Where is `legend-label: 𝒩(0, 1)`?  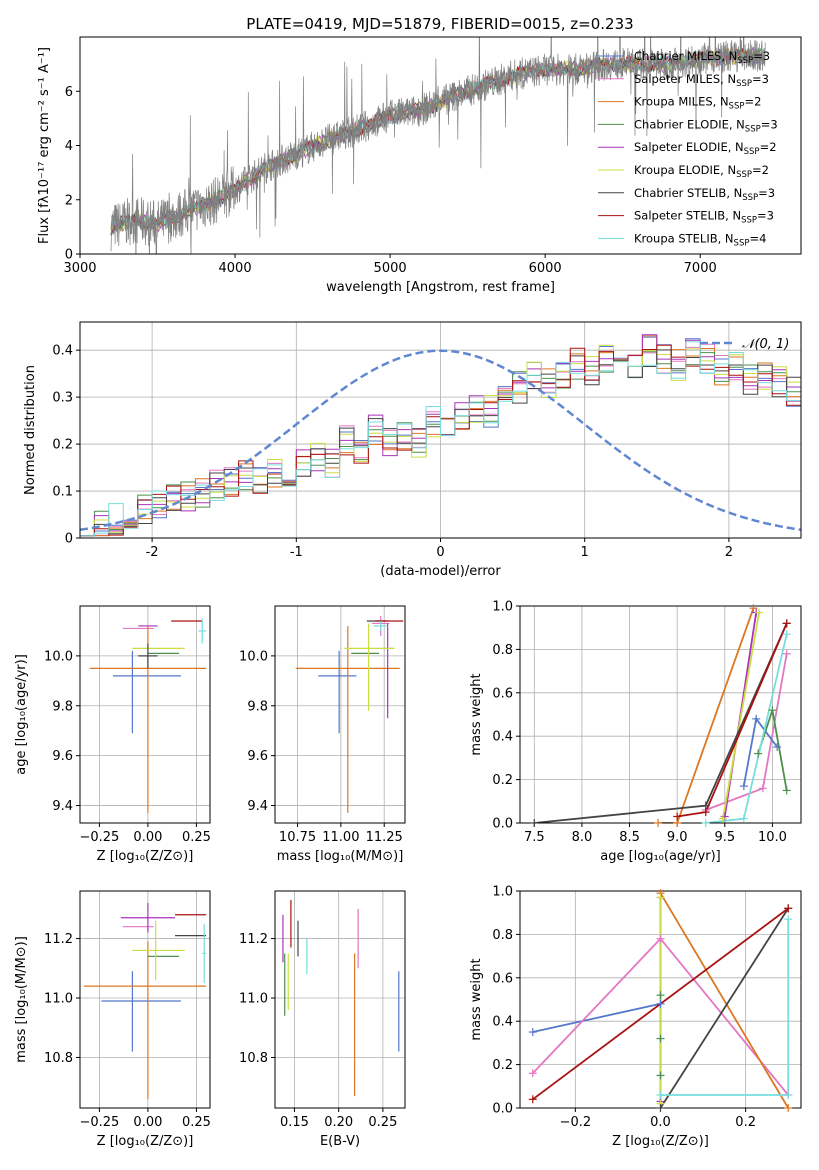 legend-label: 𝒩(0, 1) is located at coordinates (765, 344).